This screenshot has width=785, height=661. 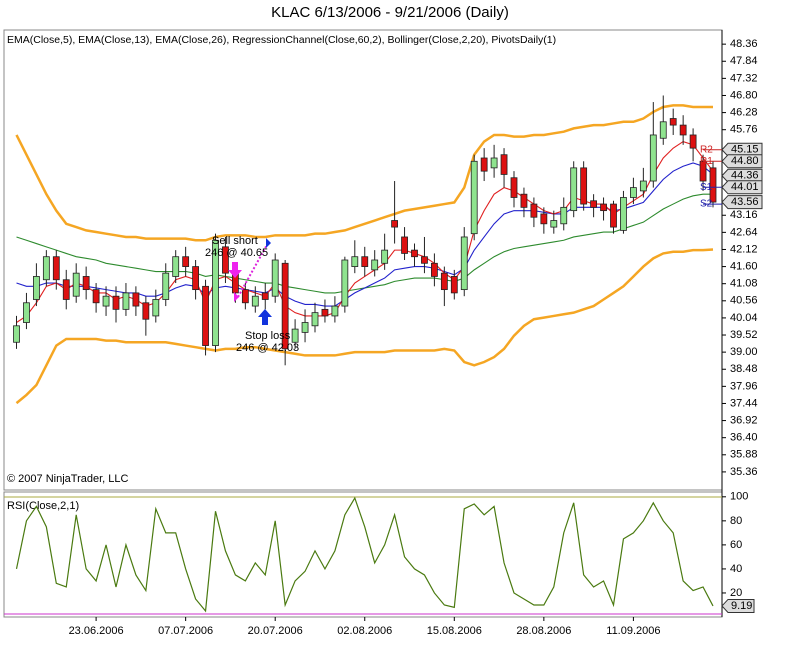 I want to click on y-tick-label: 80, so click(x=736, y=521).